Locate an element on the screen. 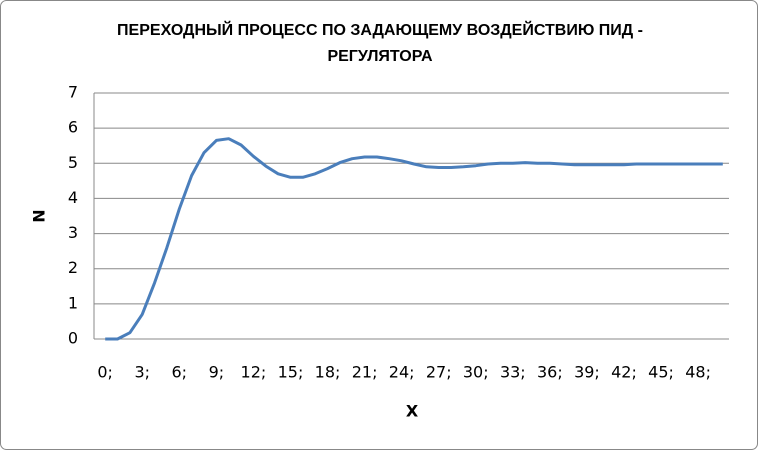 Image resolution: width=759 pixels, height=451 pixels. x-tick-label: 36; is located at coordinates (550, 372).